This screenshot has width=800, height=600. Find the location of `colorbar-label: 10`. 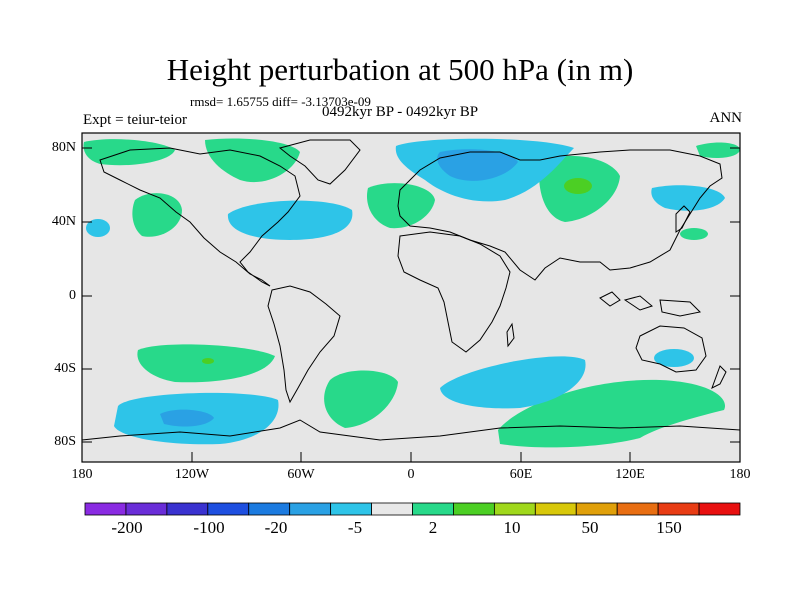

colorbar-label: 10 is located at coordinates (512, 527).